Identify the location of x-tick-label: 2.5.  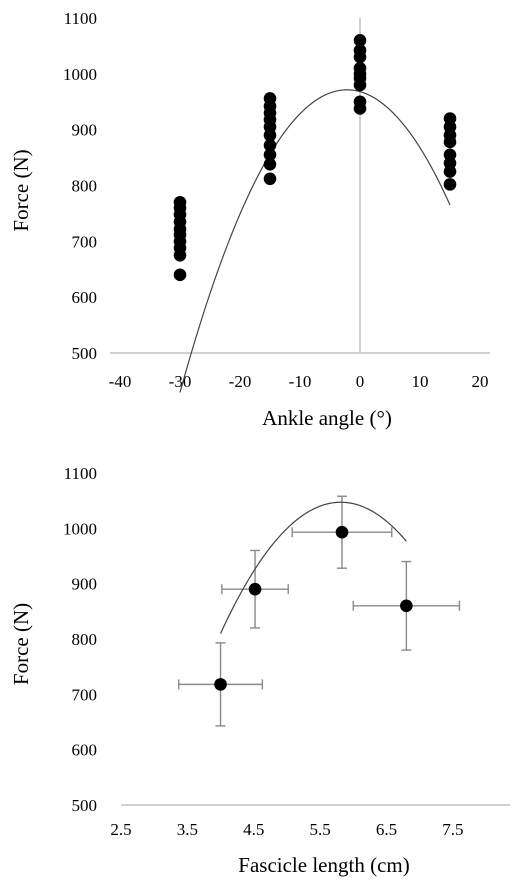
(120, 829).